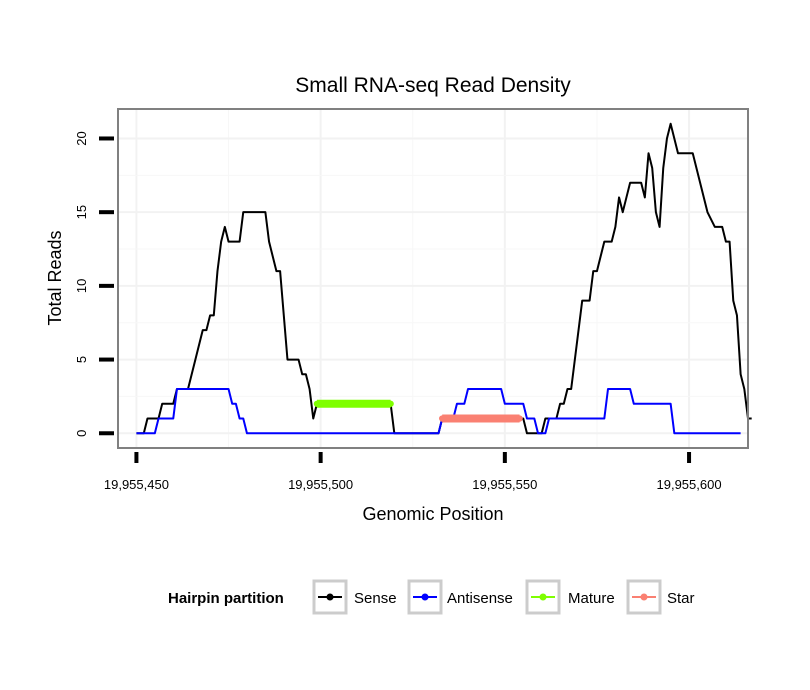  Describe the element at coordinates (660, 597) in the screenshot. I see `legend-item-star: Star` at that location.